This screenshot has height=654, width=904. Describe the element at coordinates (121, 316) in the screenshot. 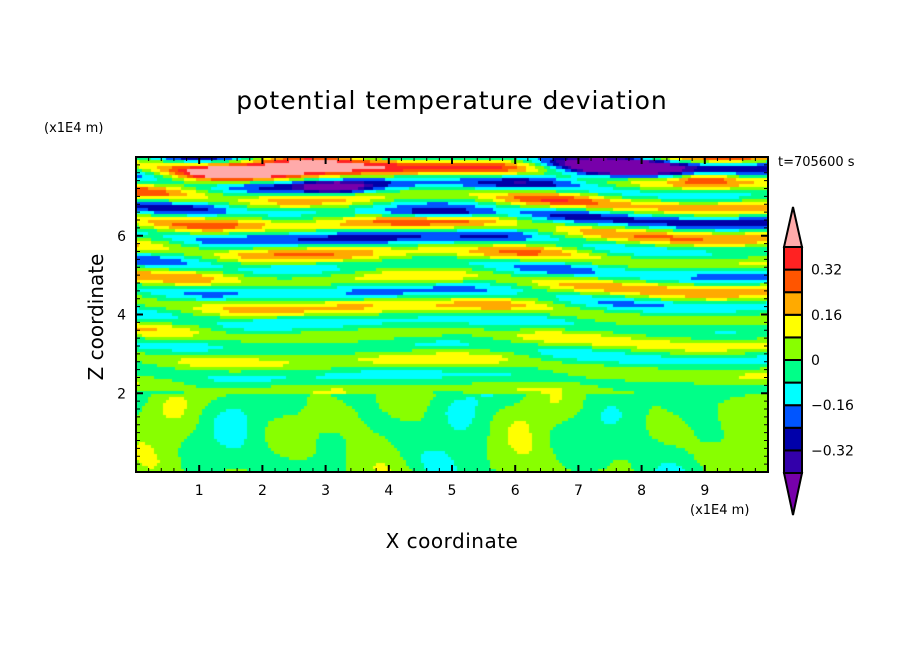

I see `y-tick-label: 4` at that location.